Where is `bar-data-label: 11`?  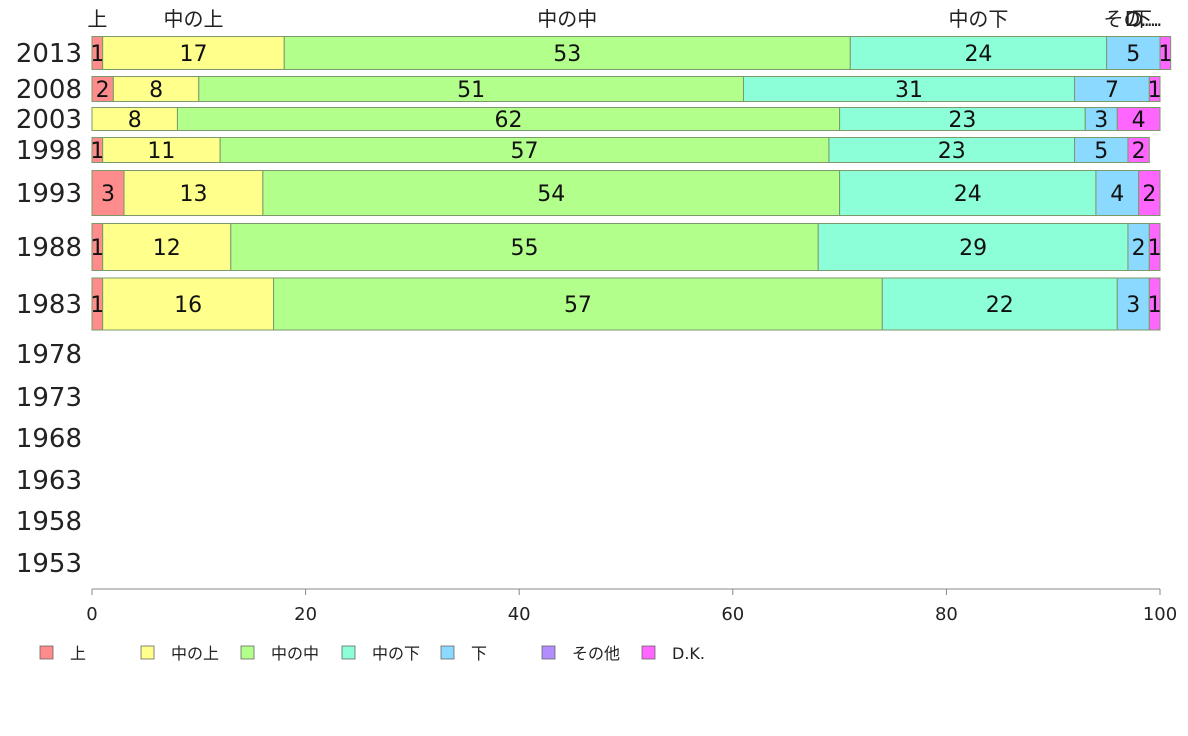
bar-data-label: 11 is located at coordinates (161, 151).